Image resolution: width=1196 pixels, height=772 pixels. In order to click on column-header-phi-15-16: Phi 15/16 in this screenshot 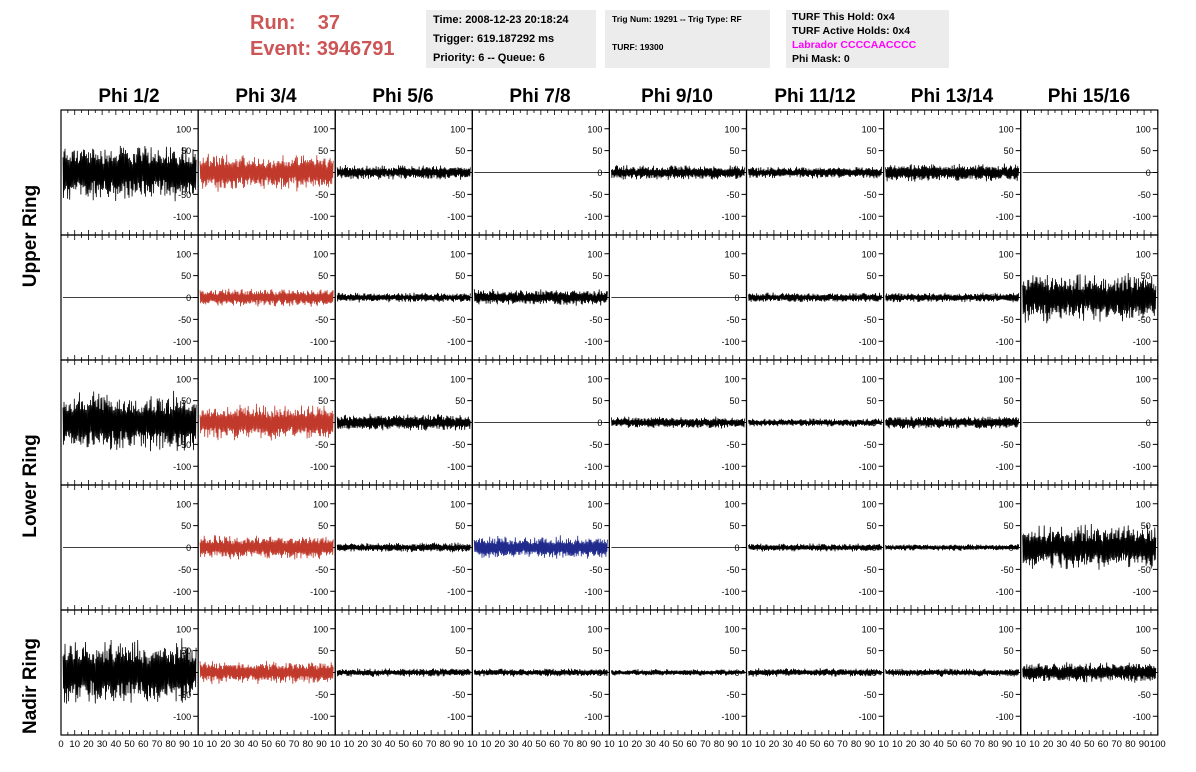, I will do `click(1089, 96)`.